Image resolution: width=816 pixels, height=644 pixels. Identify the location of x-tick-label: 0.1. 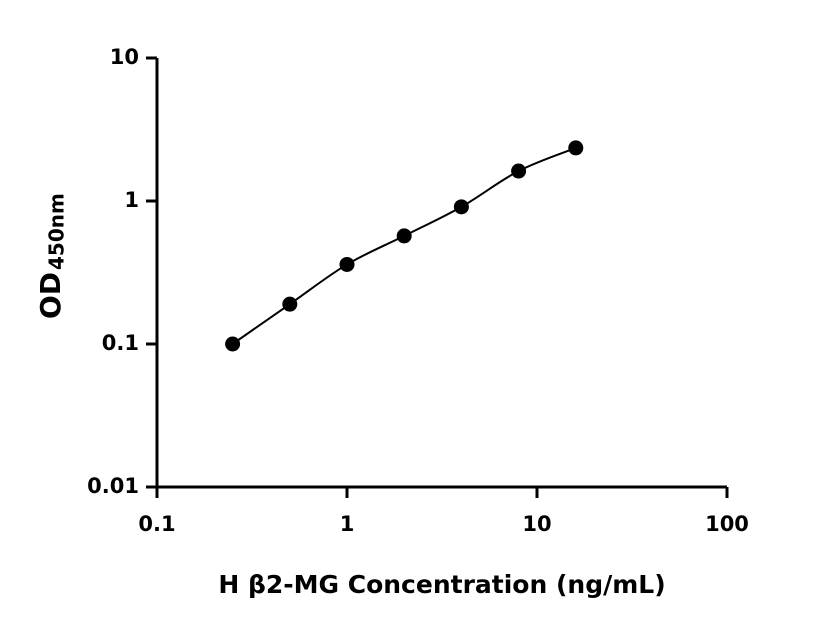
(156, 524).